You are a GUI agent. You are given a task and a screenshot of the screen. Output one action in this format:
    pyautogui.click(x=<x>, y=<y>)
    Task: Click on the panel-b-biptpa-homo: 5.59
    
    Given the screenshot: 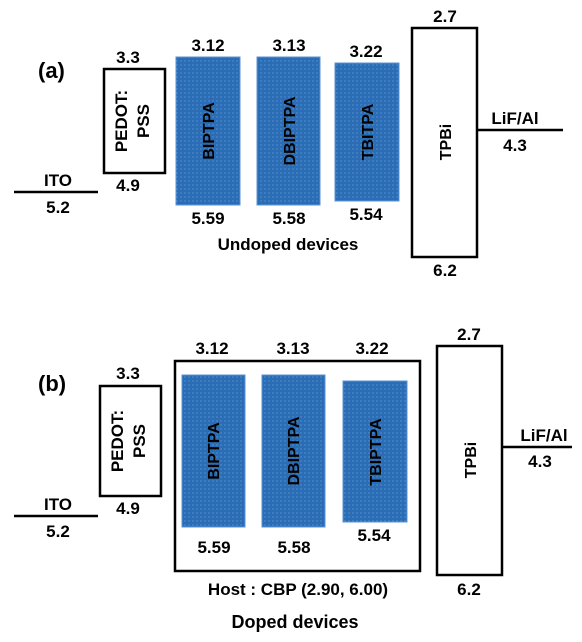 What is the action you would take?
    pyautogui.click(x=213, y=547)
    